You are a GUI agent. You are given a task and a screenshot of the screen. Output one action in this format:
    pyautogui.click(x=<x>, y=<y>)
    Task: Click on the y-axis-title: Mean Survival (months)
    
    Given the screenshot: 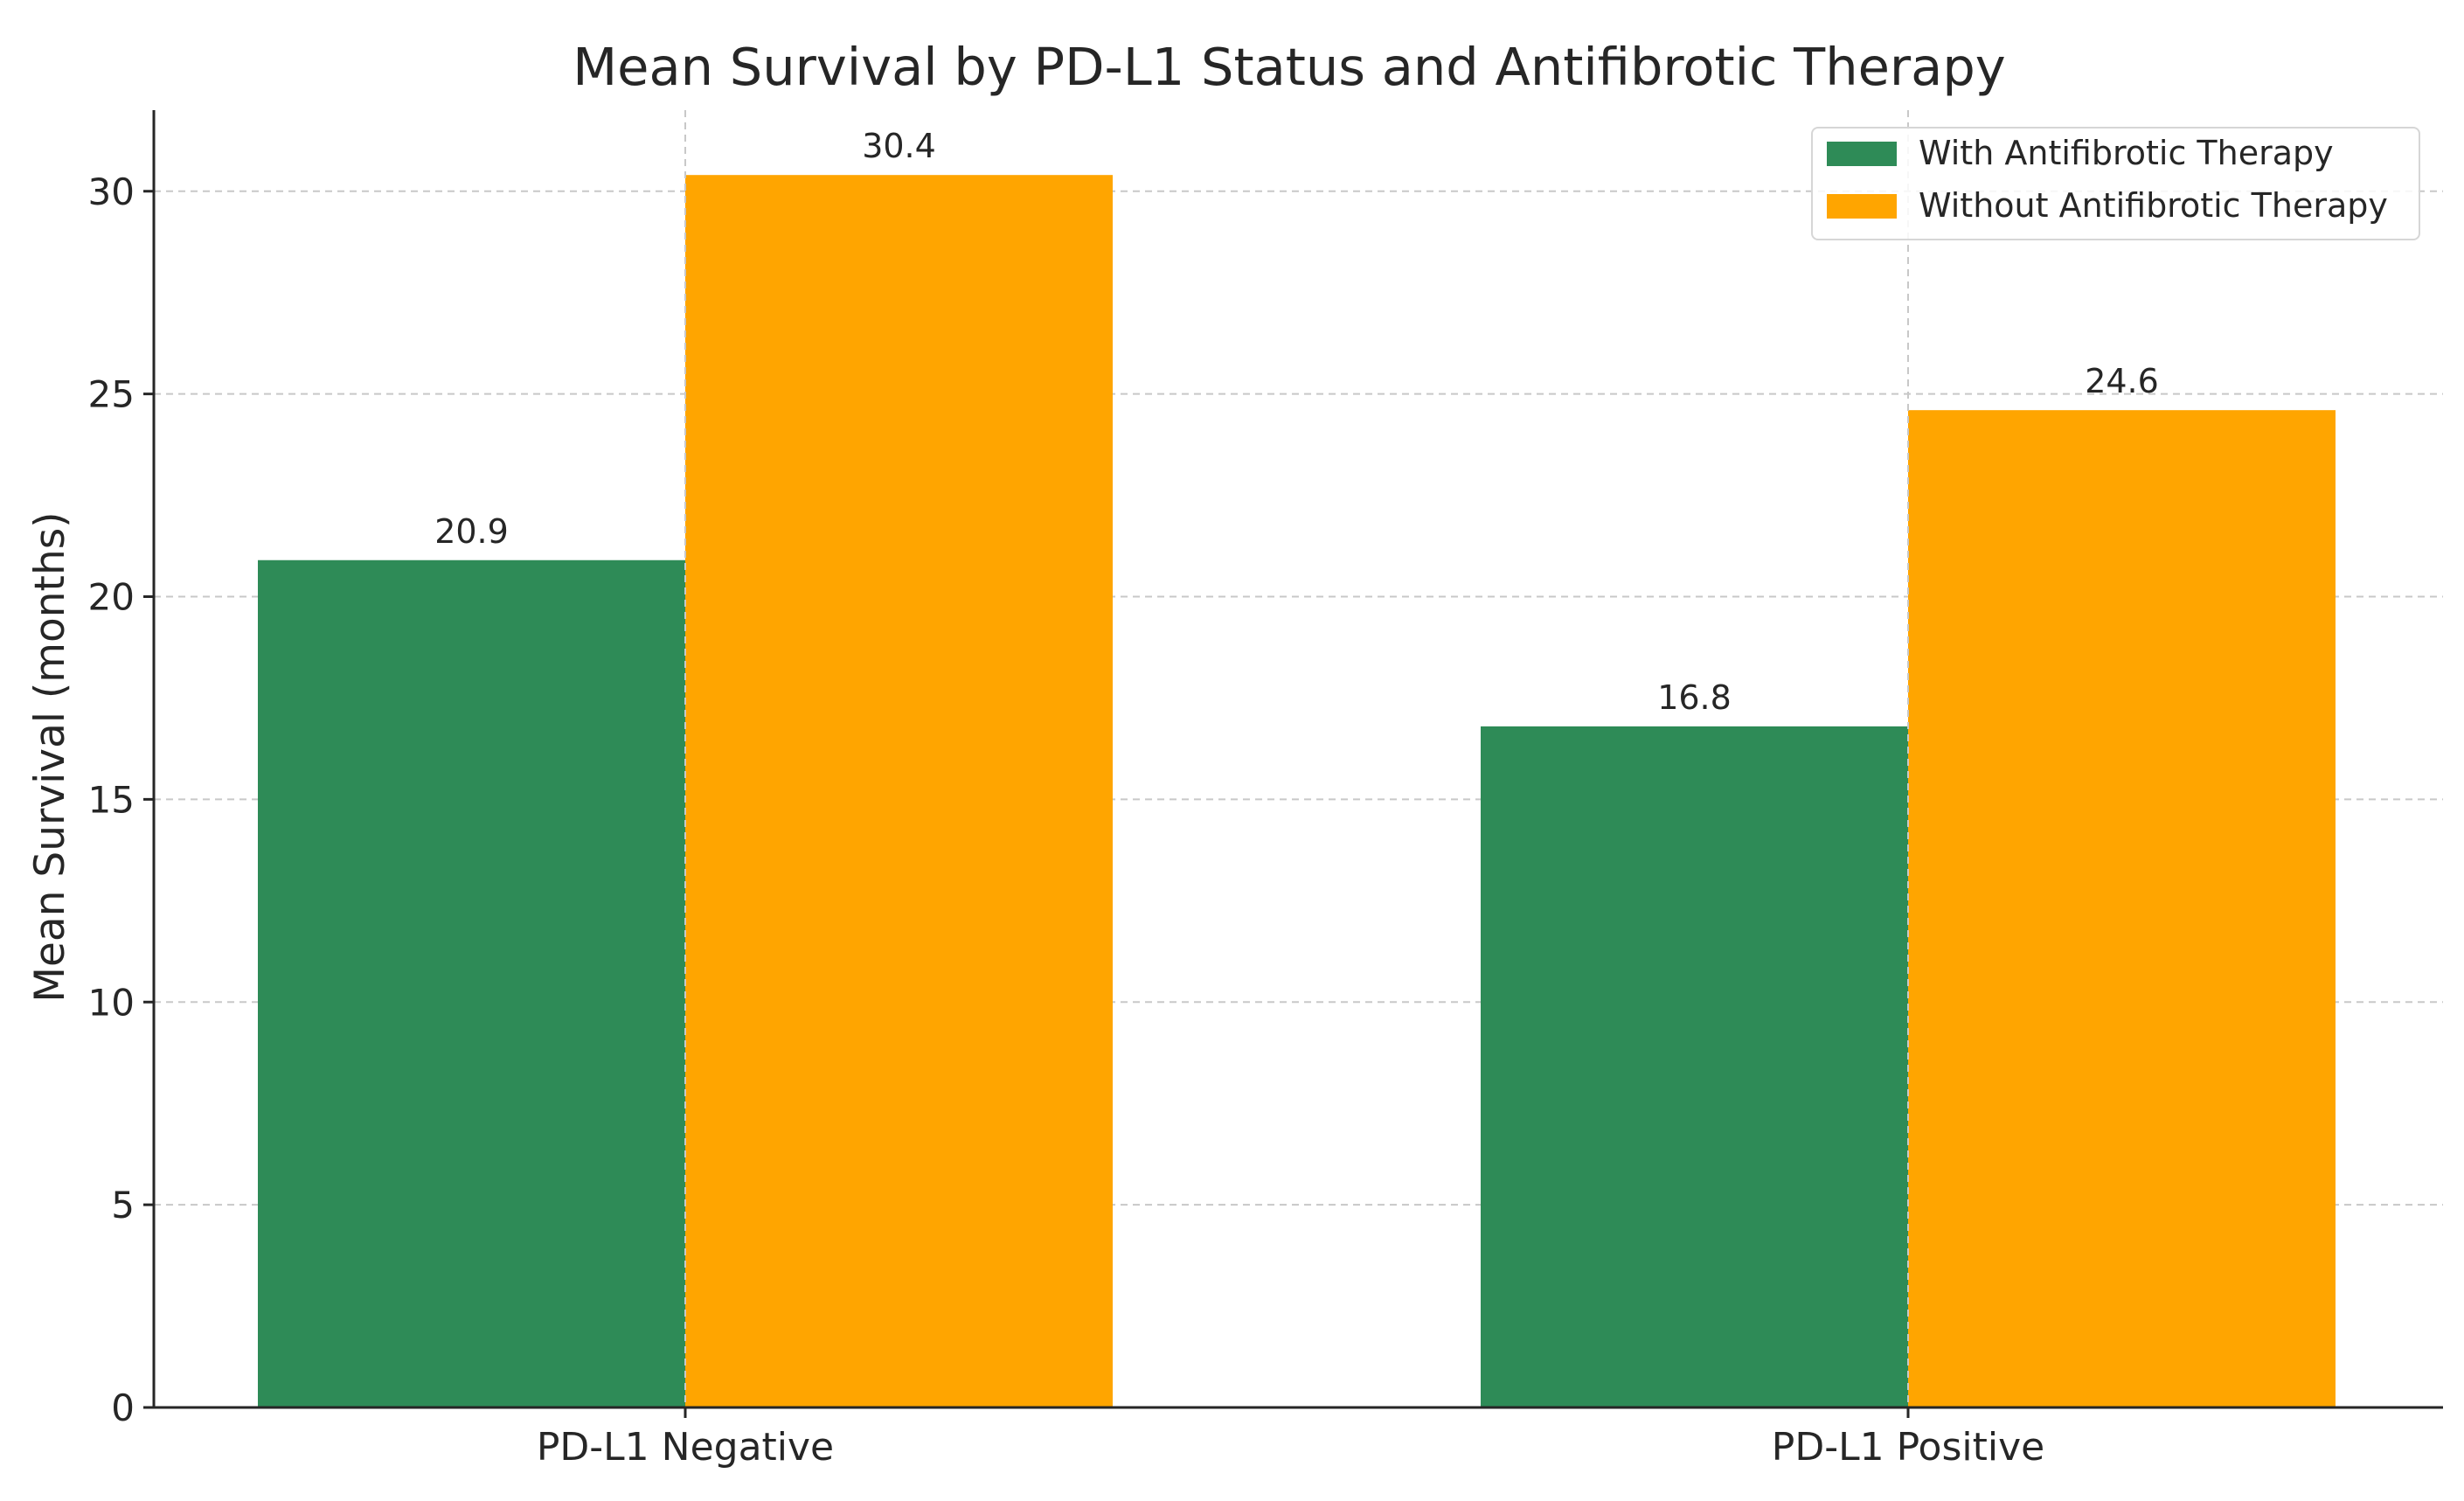 What is the action you would take?
    pyautogui.click(x=50, y=756)
    